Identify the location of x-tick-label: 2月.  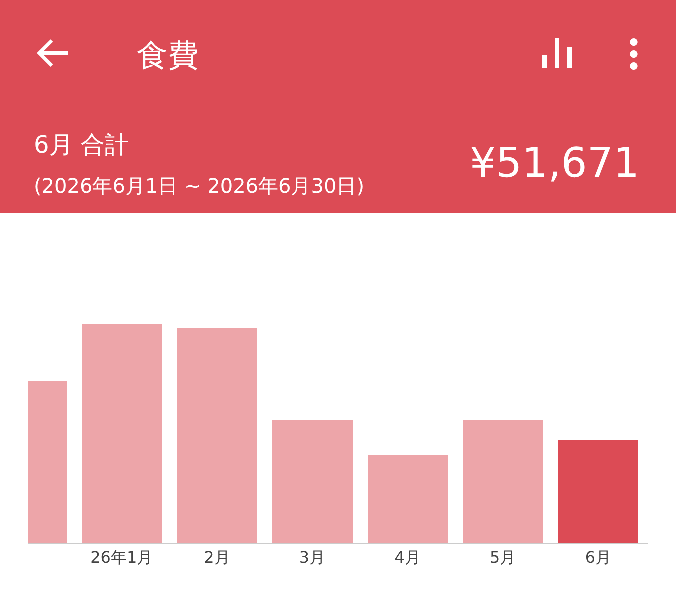
(217, 558).